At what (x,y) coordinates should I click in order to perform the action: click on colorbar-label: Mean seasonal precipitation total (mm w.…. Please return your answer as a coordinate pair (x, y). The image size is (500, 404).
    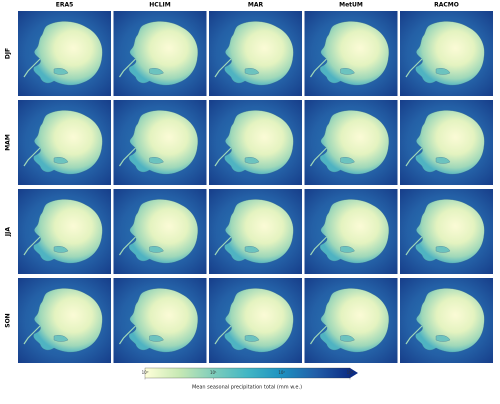
    Looking at the image, I should click on (247, 388).